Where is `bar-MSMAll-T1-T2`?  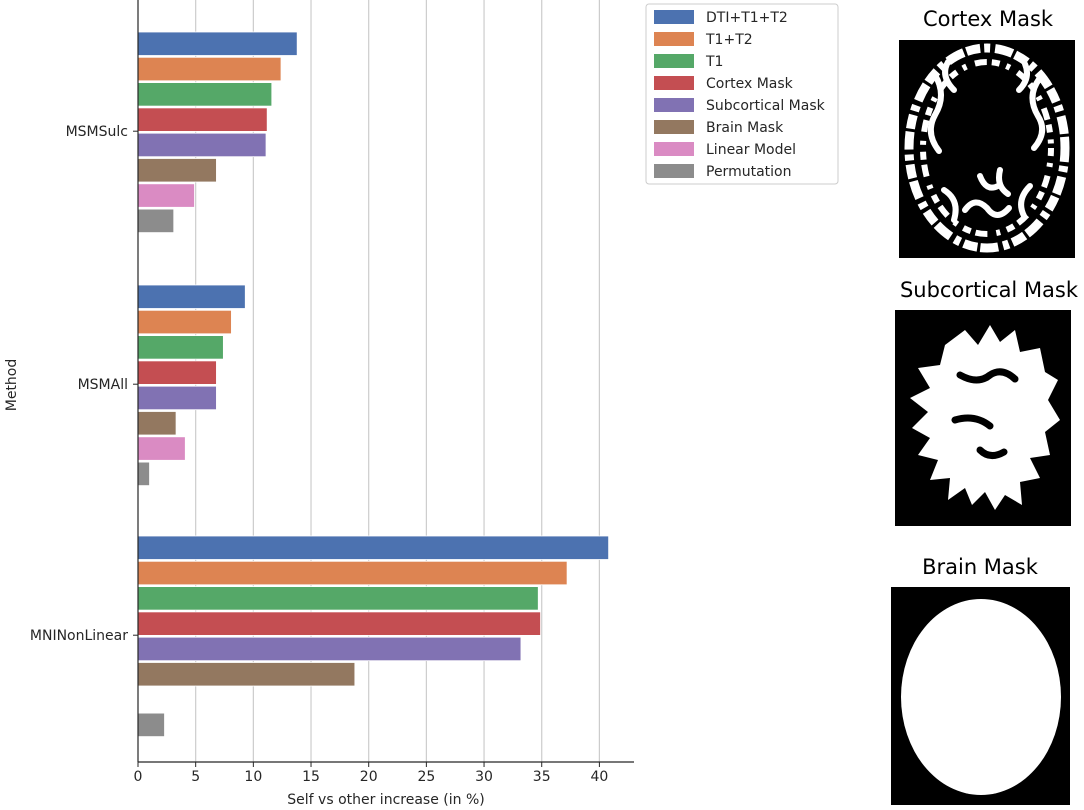
bar-MSMAll-T1-T2 is located at coordinates (184, 322).